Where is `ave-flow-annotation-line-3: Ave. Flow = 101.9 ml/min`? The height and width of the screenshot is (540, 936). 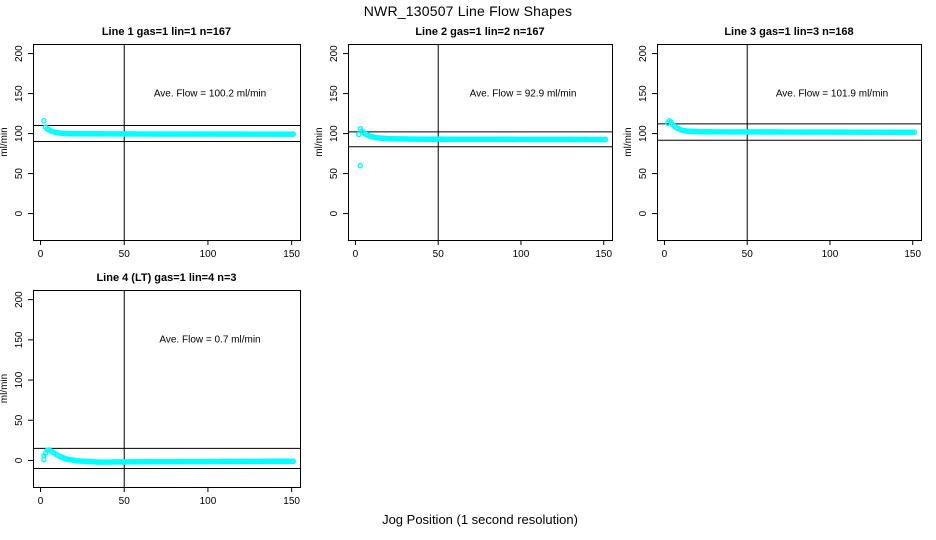
ave-flow-annotation-line-3: Ave. Flow = 101.9 ml/min is located at coordinates (832, 94).